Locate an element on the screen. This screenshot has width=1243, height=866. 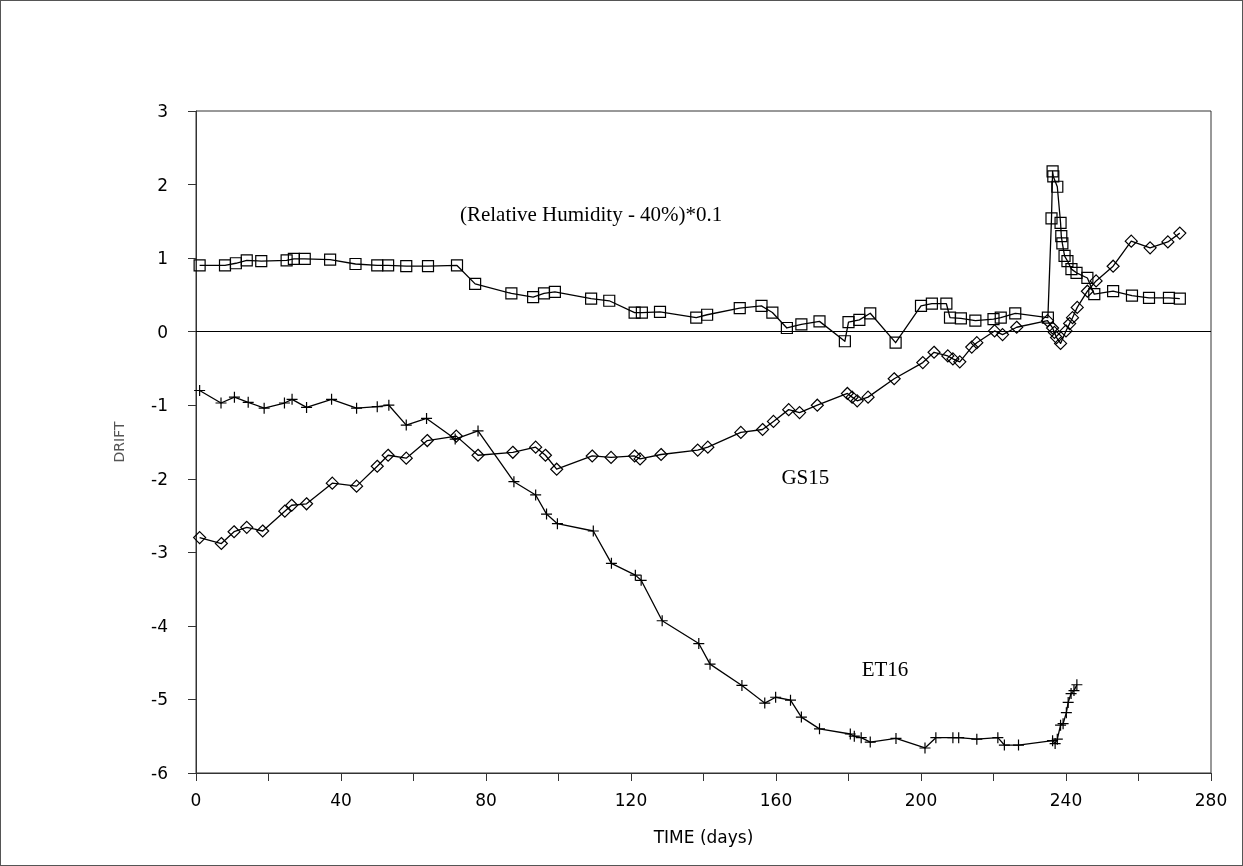
y-axis-title: DRIFT is located at coordinates (119, 442).